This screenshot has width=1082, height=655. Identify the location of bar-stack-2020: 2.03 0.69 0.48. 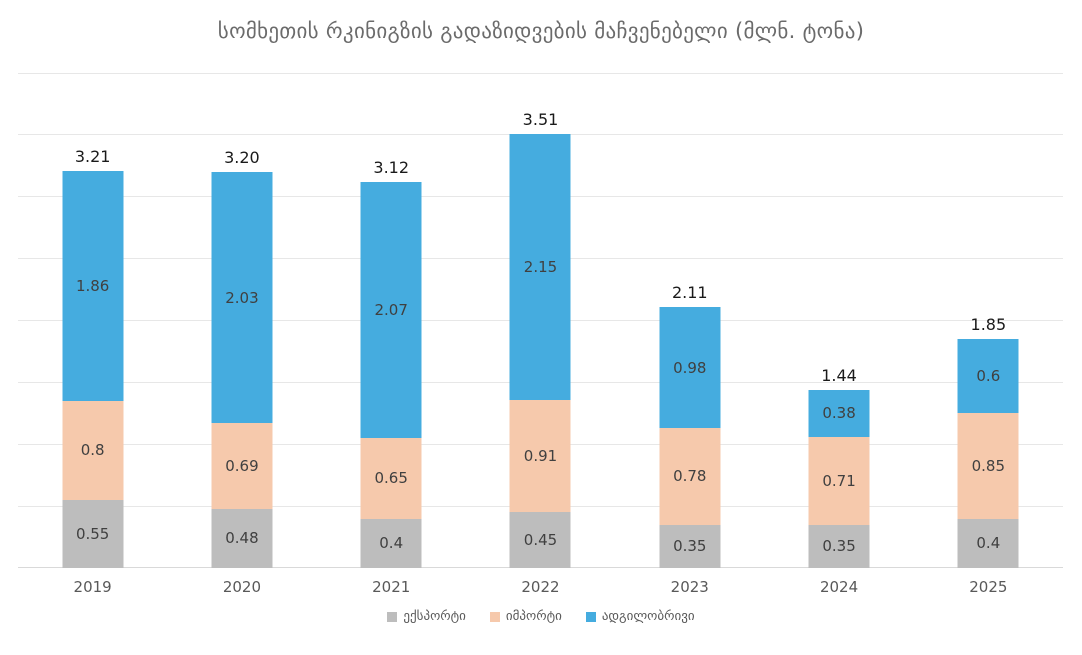
(242, 370).